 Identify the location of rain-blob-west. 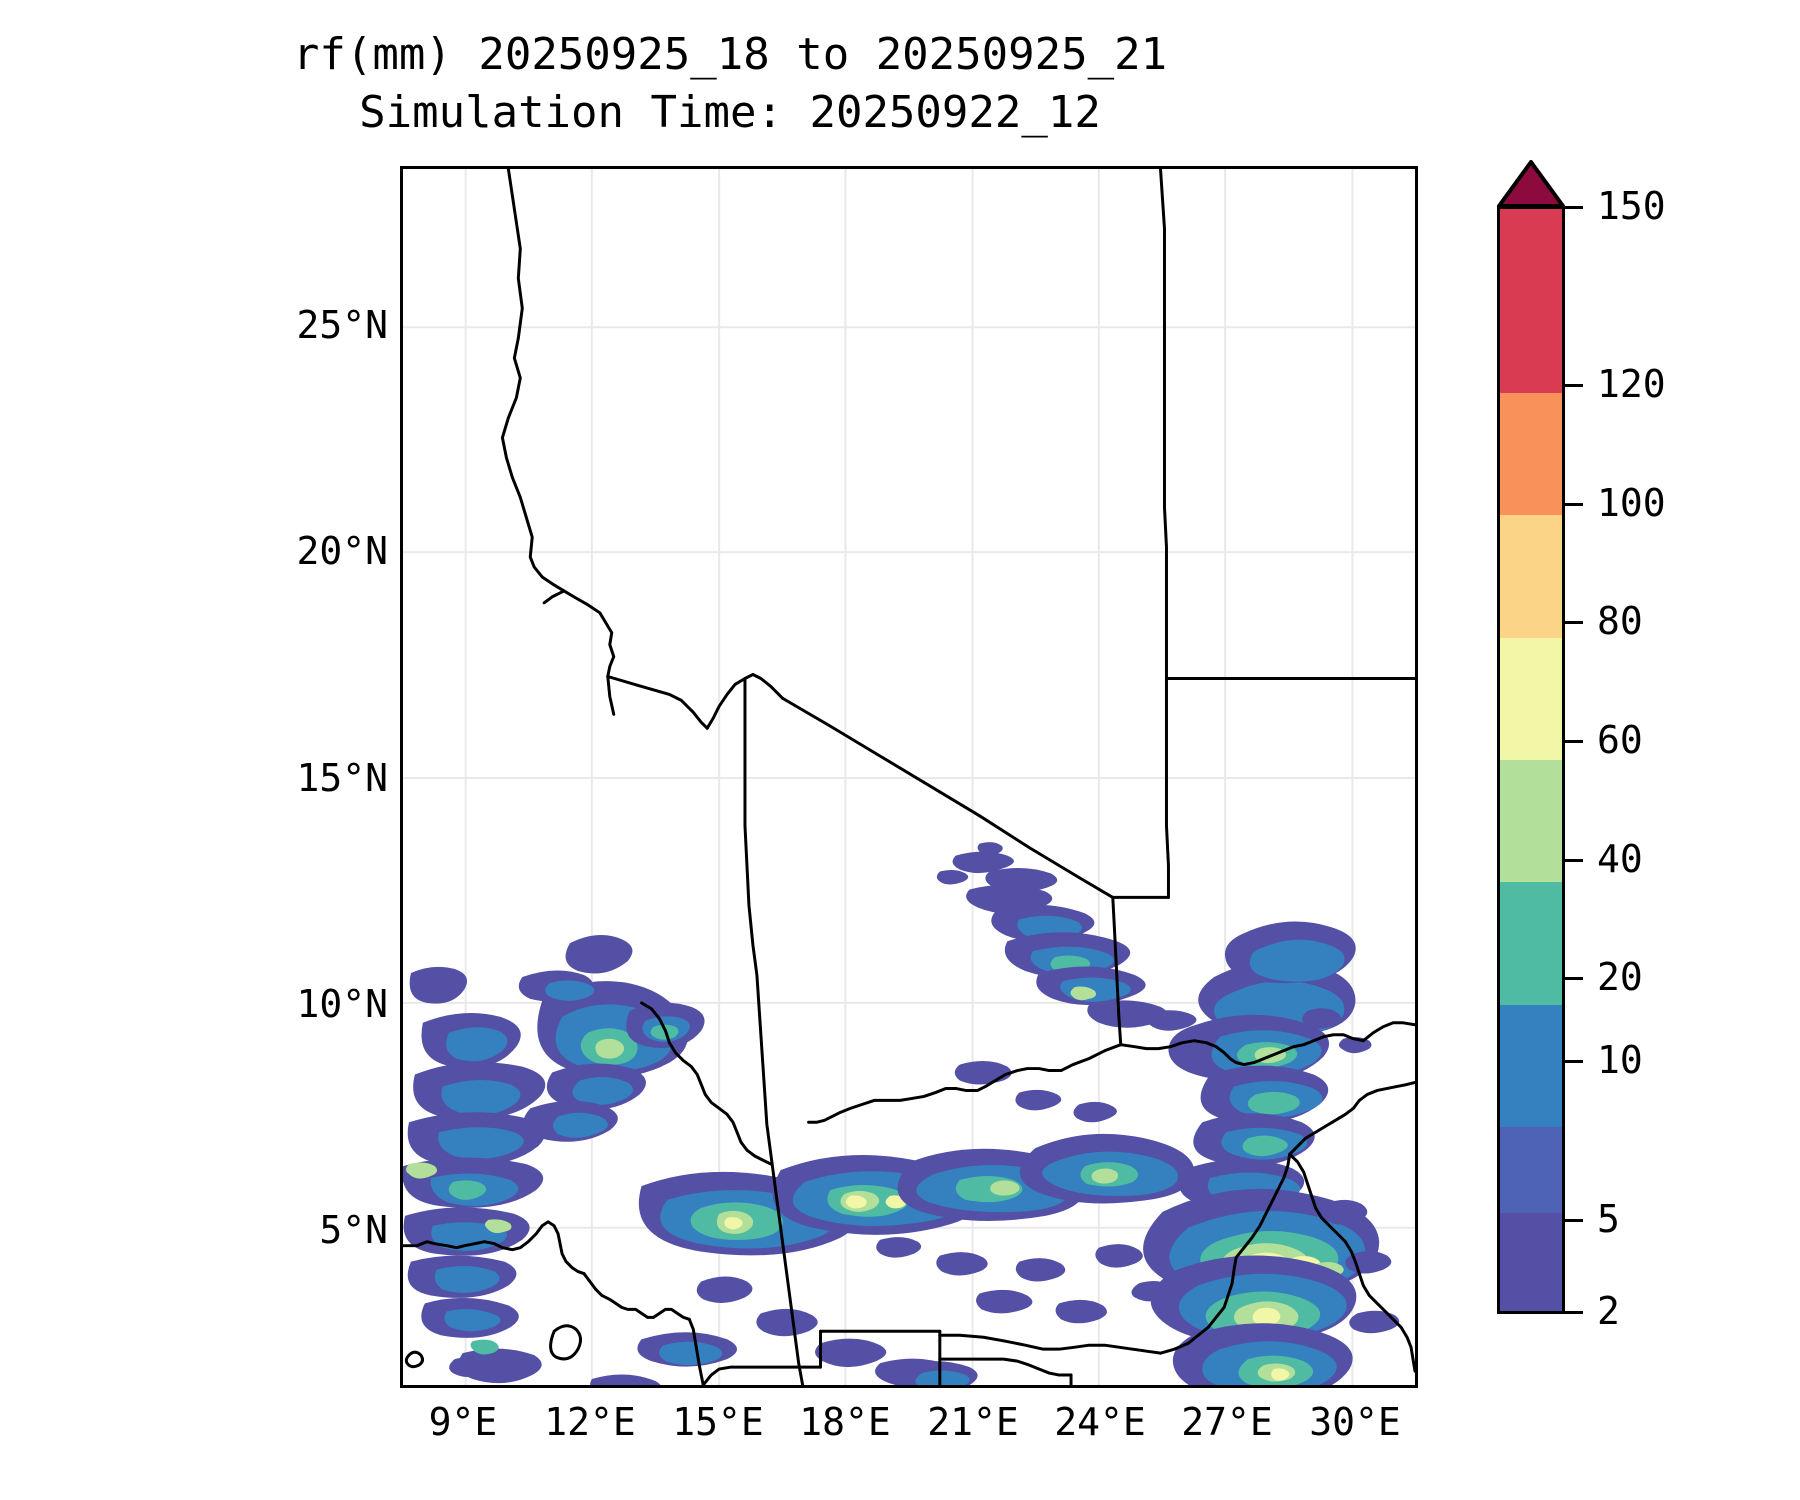
(474, 1175).